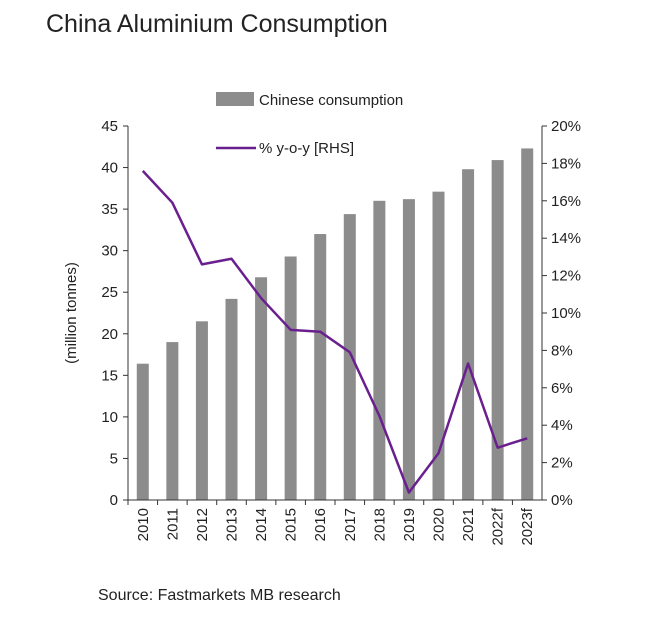 Image resolution: width=645 pixels, height=617 pixels. Describe the element at coordinates (562, 500) in the screenshot. I see `right-tick-label: 0%` at that location.